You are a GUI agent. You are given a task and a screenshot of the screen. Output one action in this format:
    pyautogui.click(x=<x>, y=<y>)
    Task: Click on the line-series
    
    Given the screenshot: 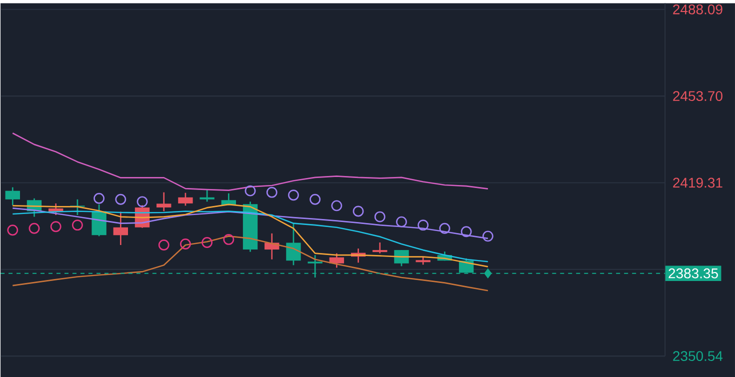 What is the action you would take?
    pyautogui.click(x=250, y=264)
    